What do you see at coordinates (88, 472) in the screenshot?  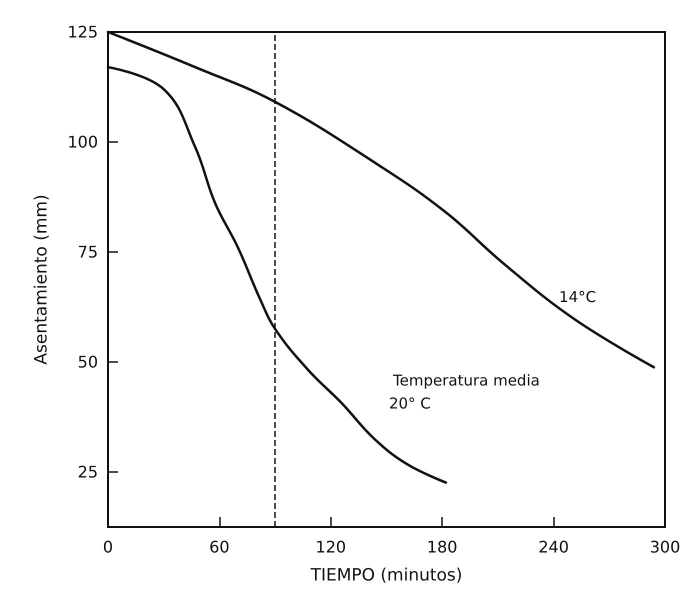 I see `y-tick-label: 25` at bounding box center [88, 472].